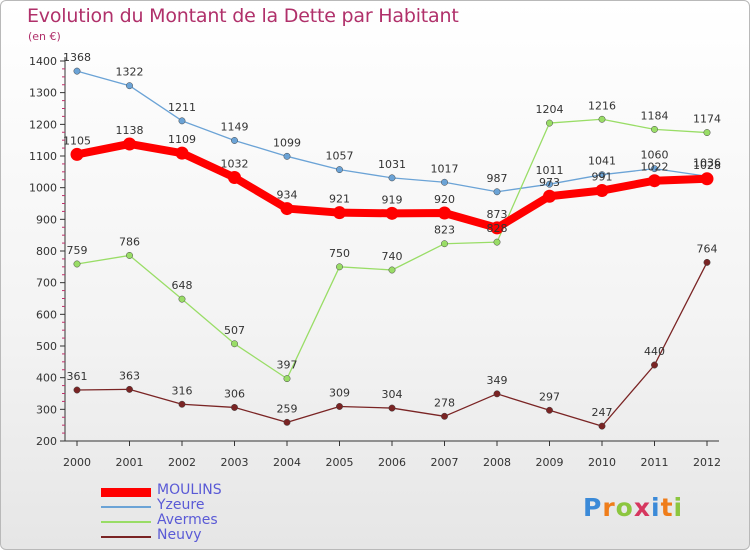 The width and height of the screenshot is (750, 550). What do you see at coordinates (602, 412) in the screenshot?
I see `data-label: 247` at bounding box center [602, 412].